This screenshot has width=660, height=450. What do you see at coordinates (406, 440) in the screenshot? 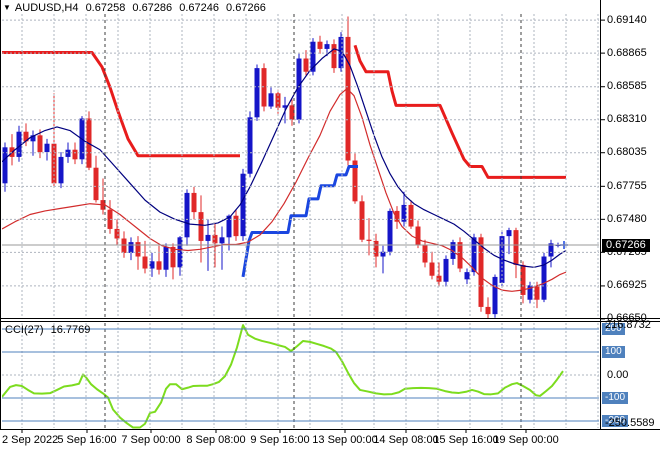
I see `time-axis-label: 14 Sep 08:00` at bounding box center [406, 440].